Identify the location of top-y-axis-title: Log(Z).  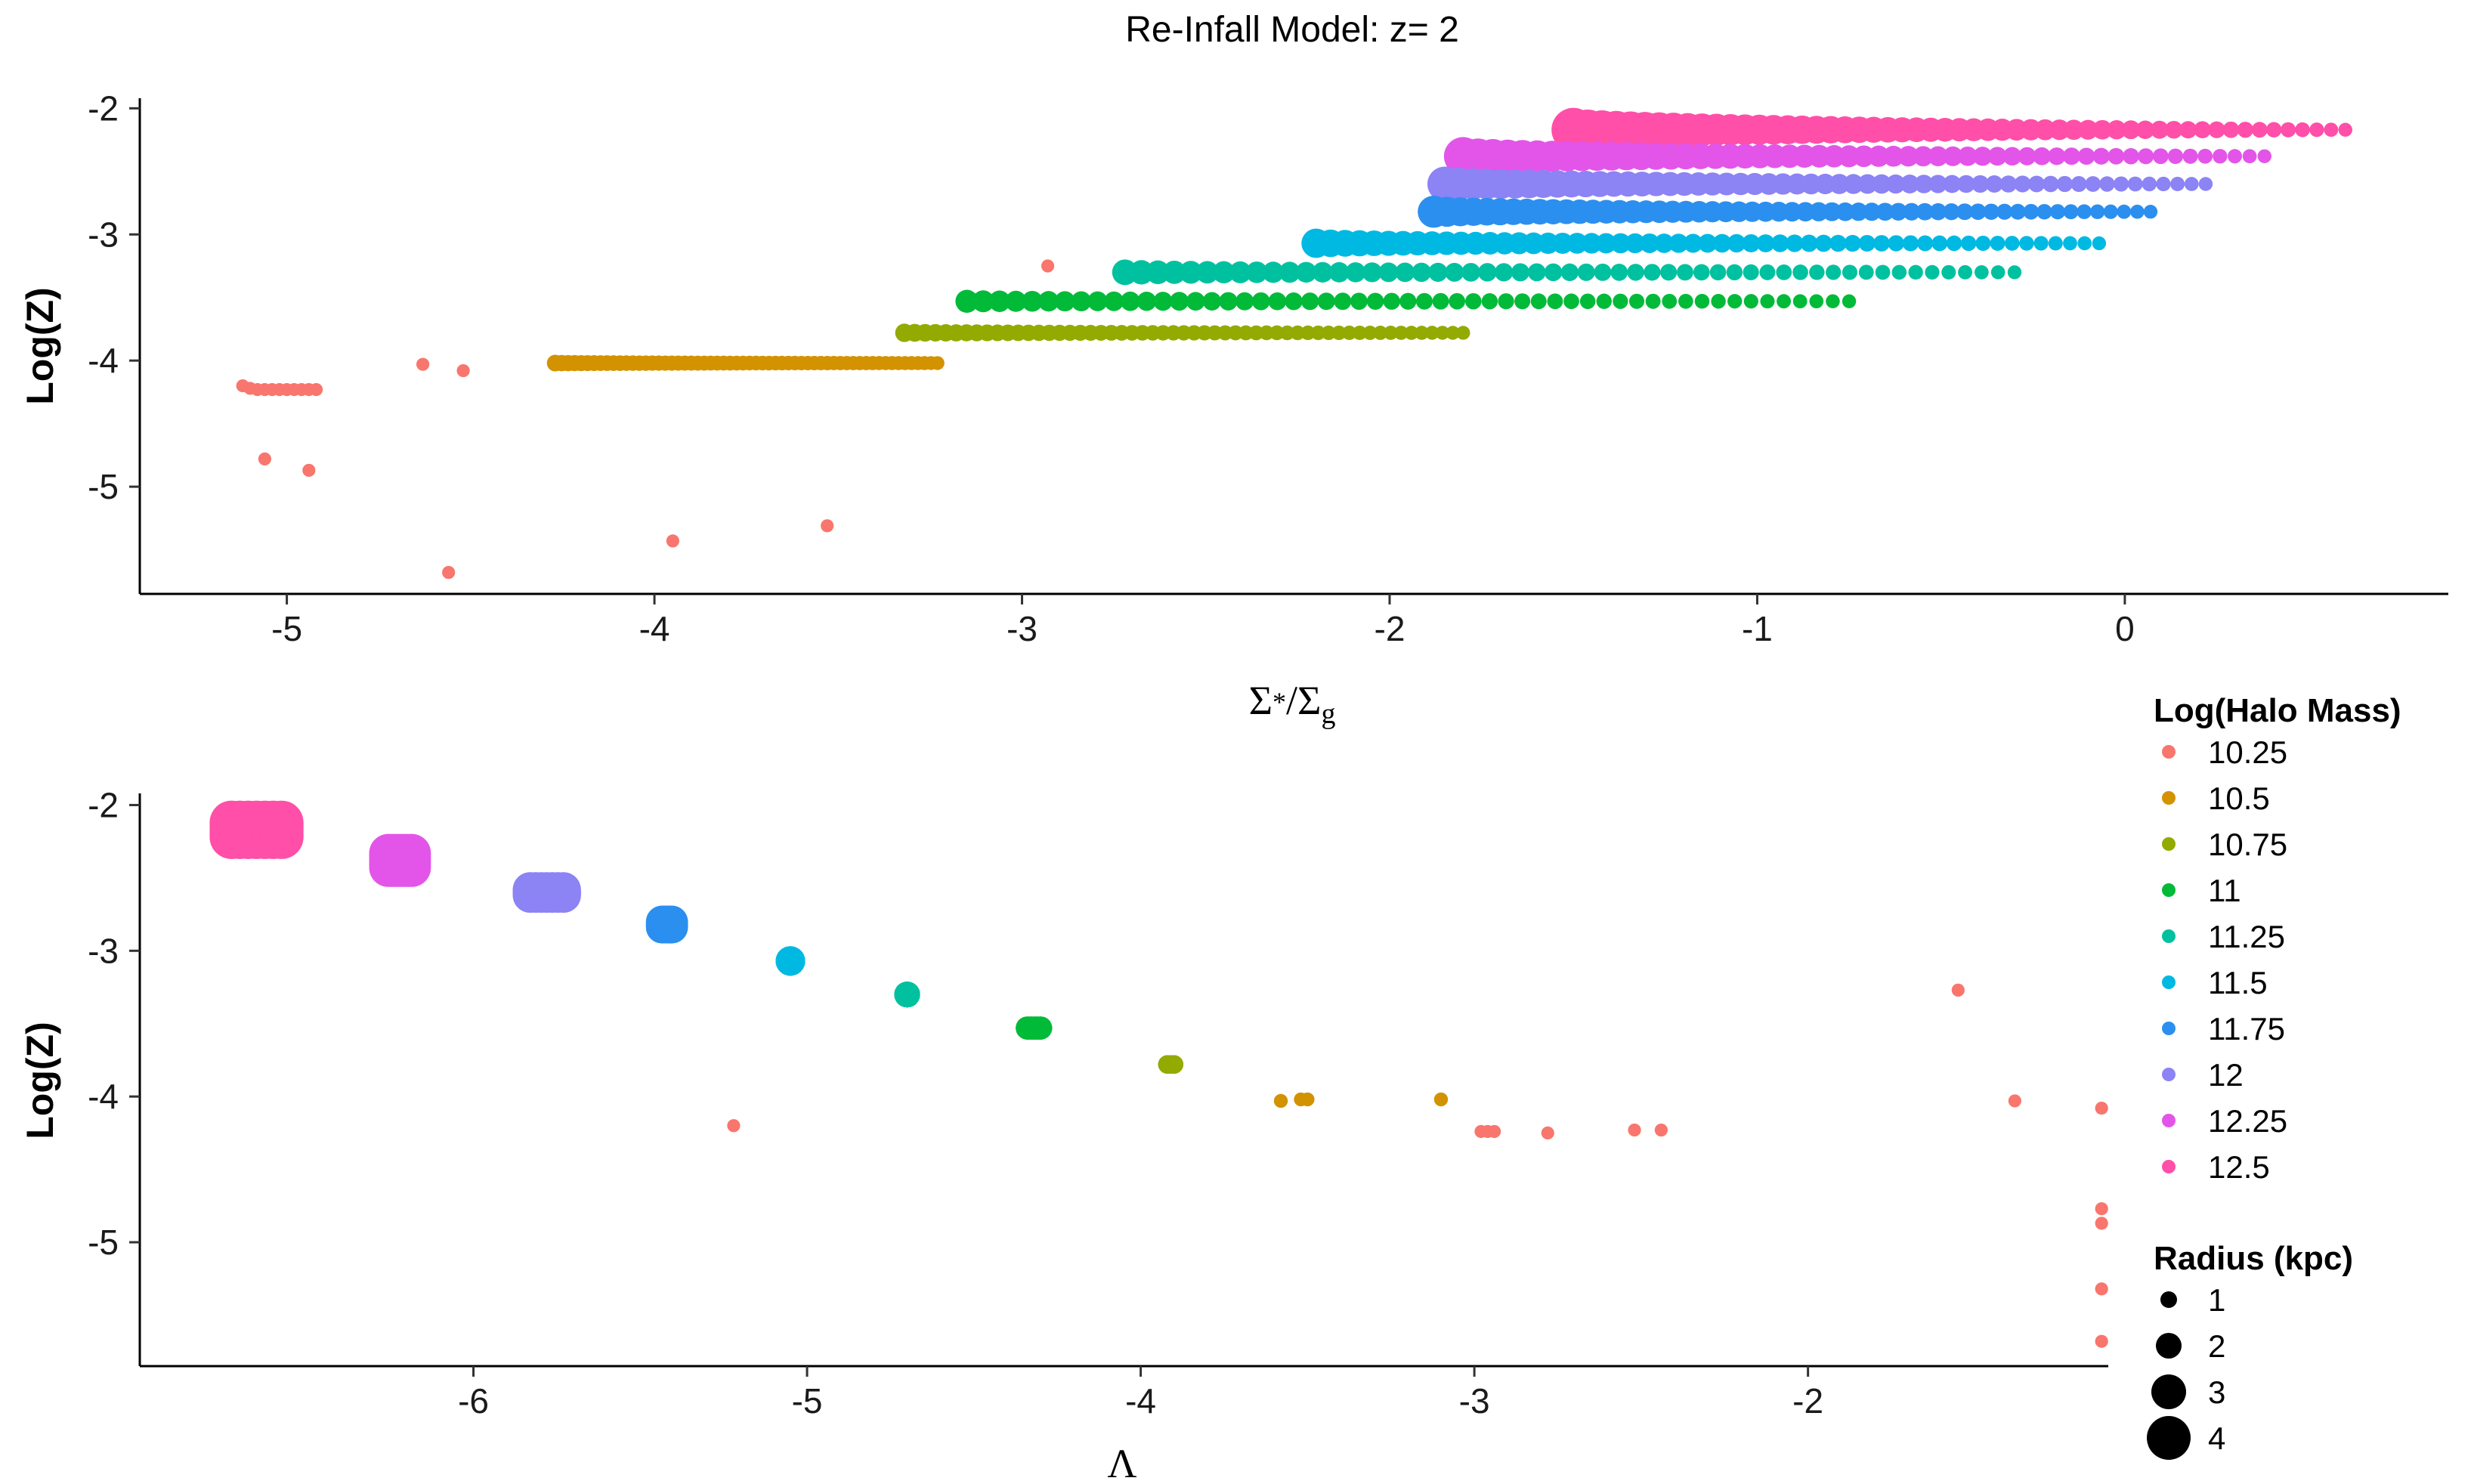
(40, 345).